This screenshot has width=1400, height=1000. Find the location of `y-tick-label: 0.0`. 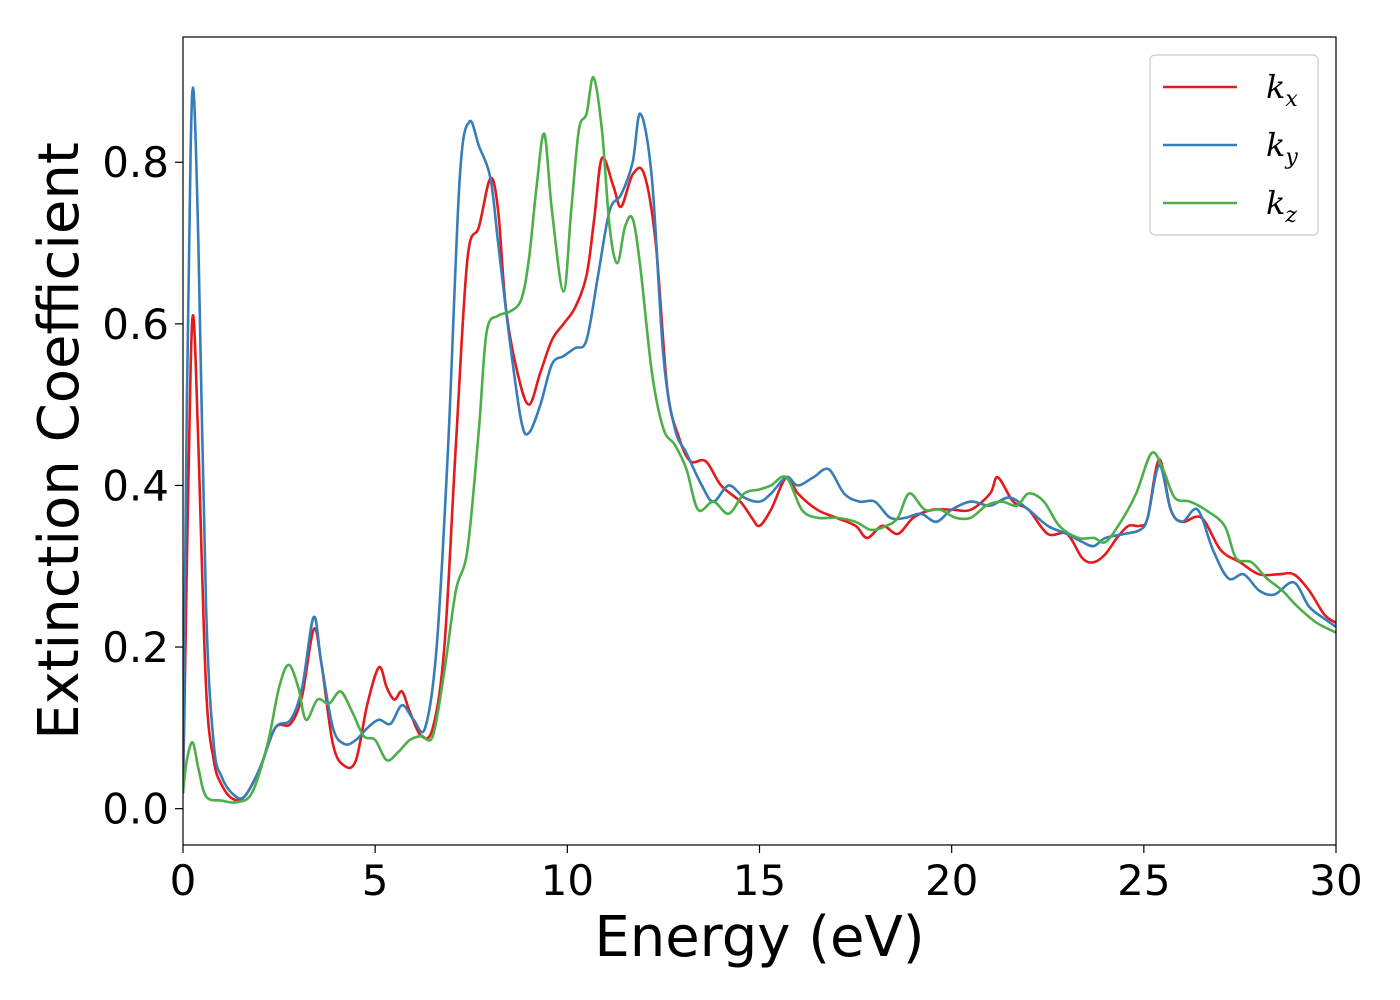

y-tick-label: 0.0 is located at coordinates (135, 809).